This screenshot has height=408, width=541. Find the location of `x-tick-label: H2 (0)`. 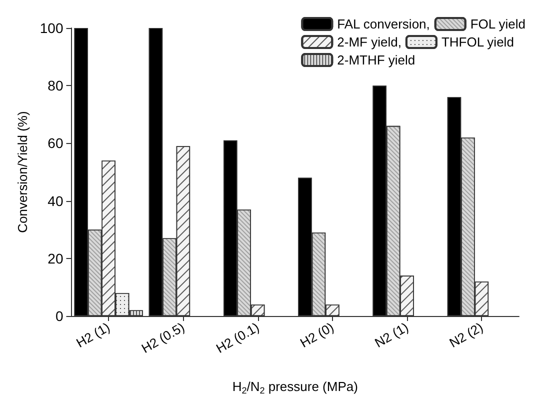

x-tick-label: H2 (0) is located at coordinates (316, 335).